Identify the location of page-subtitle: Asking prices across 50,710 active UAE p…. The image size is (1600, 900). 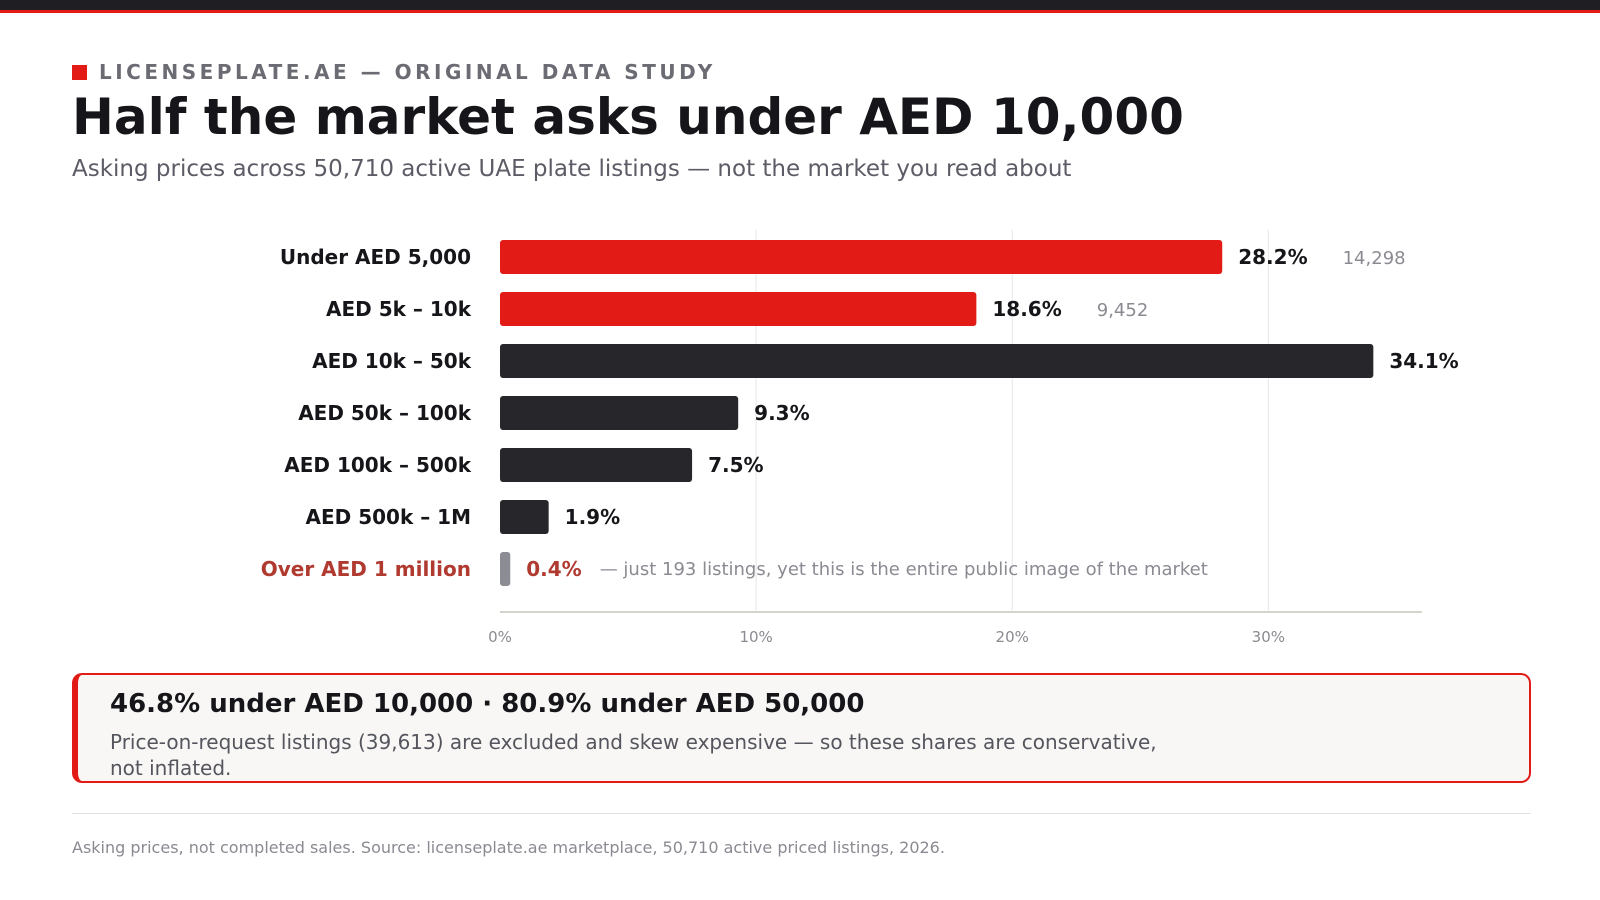
(572, 169).